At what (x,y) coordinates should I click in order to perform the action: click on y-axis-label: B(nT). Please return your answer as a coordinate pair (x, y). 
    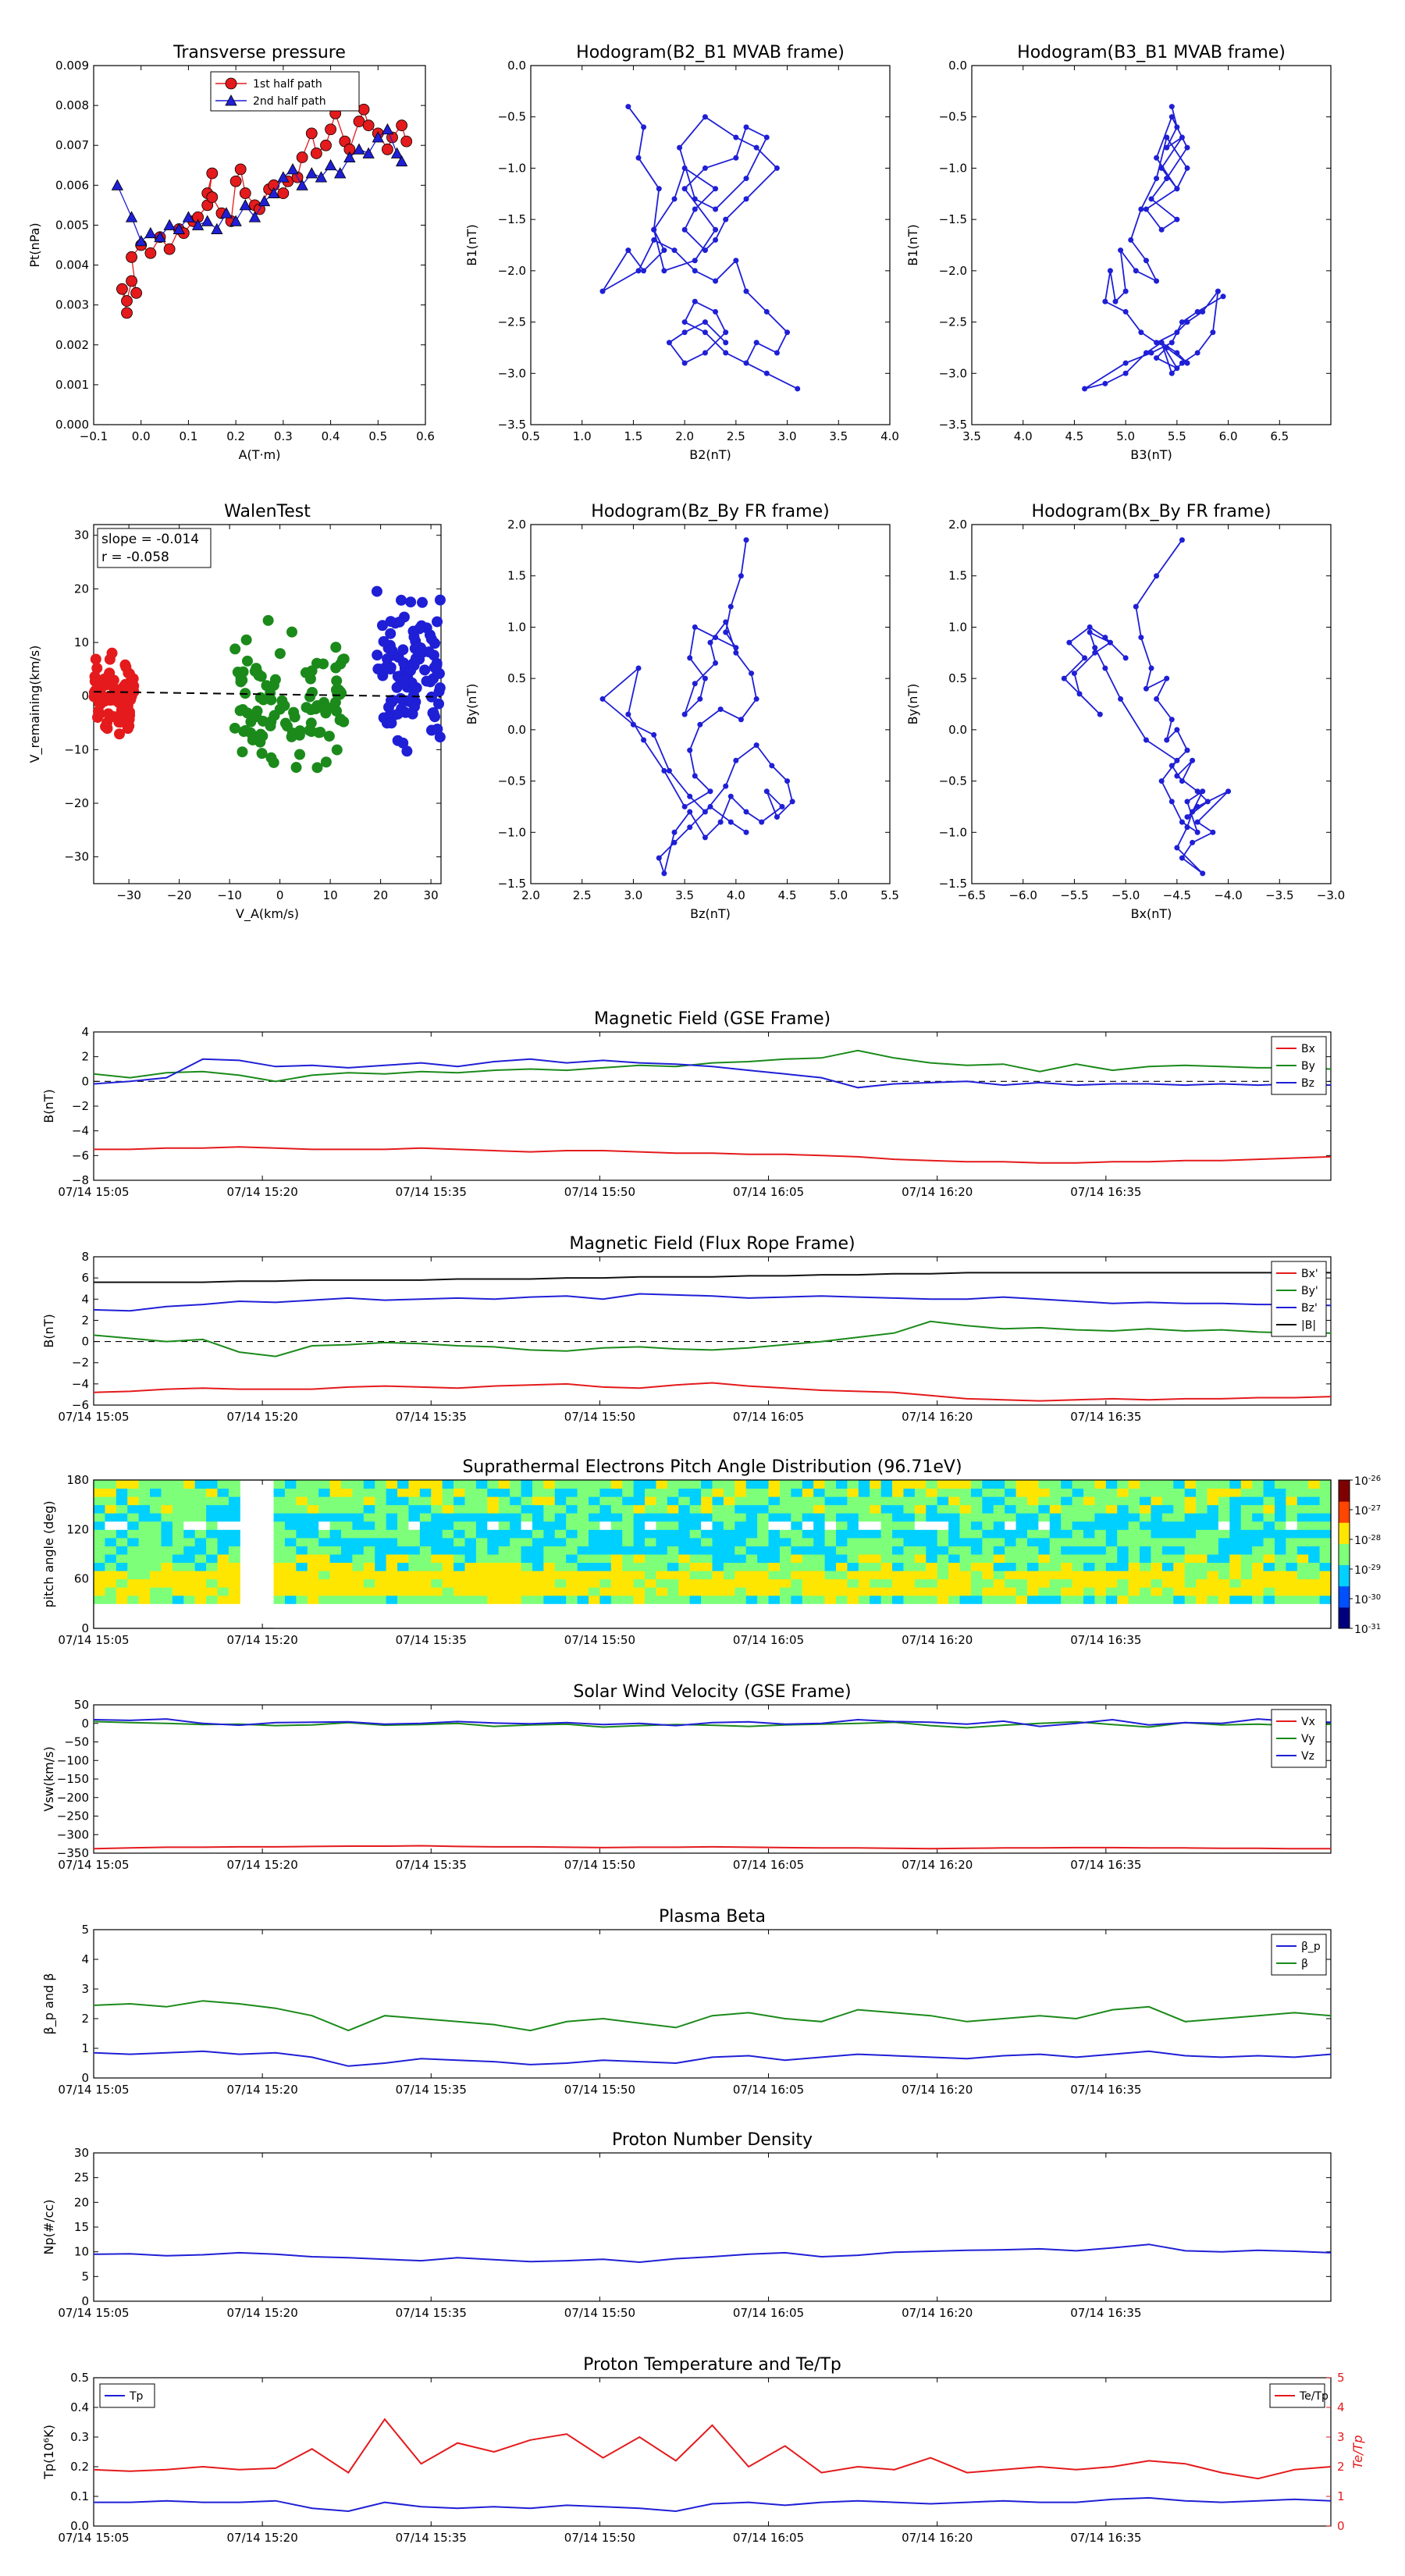
    Looking at the image, I should click on (49, 1330).